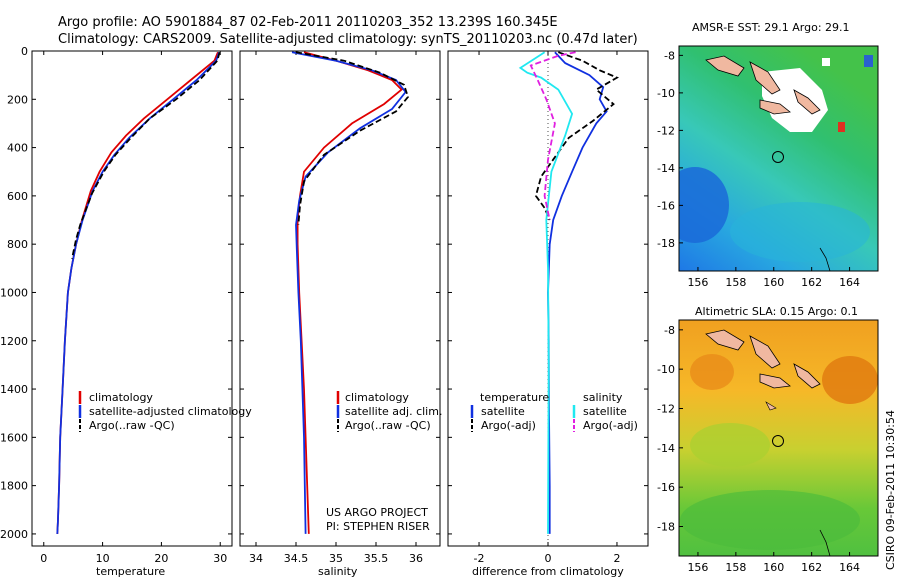 The image size is (900, 580). I want to click on legend-label-temp-argo: Argo(-adj), so click(508, 425).